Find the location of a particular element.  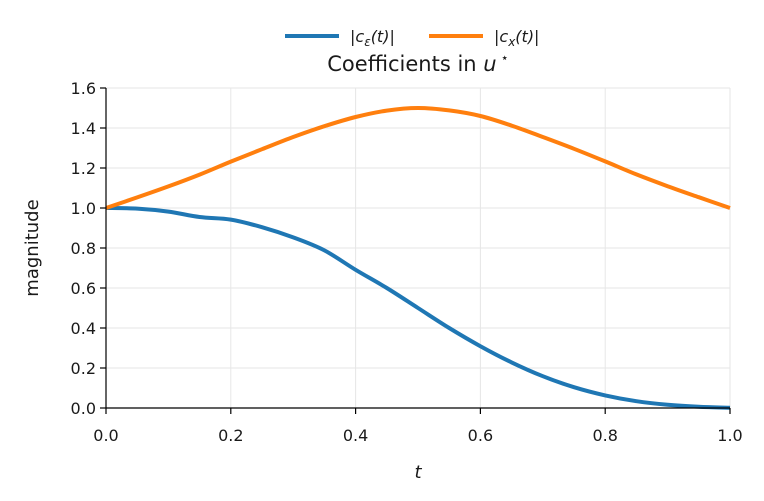

chart-title: Coefficients in u ⋆ is located at coordinates (417, 63).